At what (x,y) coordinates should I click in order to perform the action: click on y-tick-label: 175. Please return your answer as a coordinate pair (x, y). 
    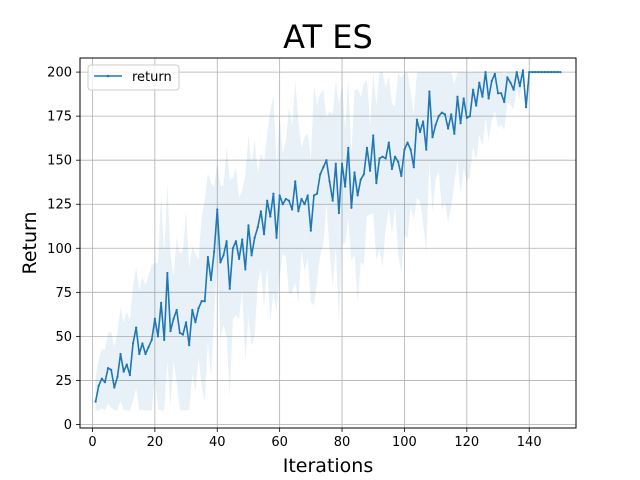
    Looking at the image, I should click on (59, 117).